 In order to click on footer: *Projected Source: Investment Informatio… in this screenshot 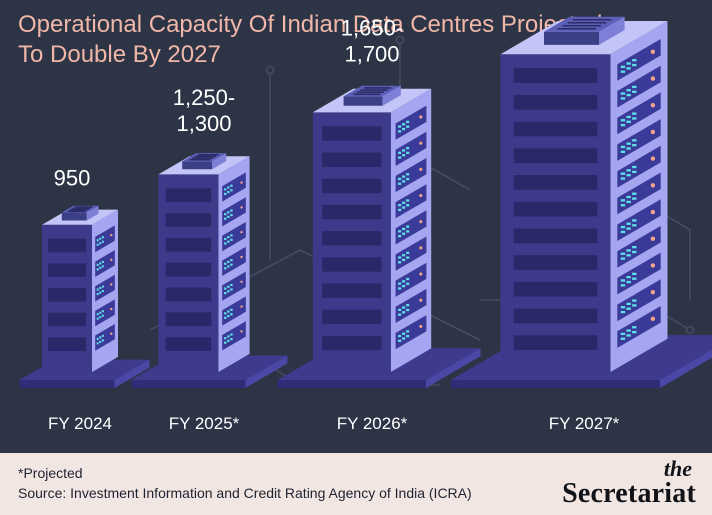, I will do `click(356, 484)`.